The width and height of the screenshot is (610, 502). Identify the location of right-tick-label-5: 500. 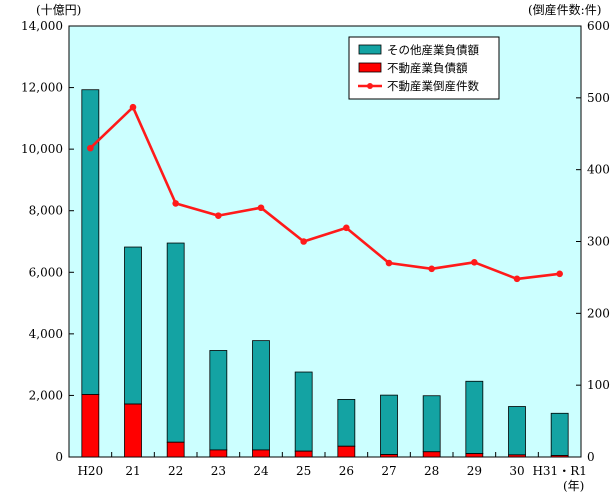
(598, 98).